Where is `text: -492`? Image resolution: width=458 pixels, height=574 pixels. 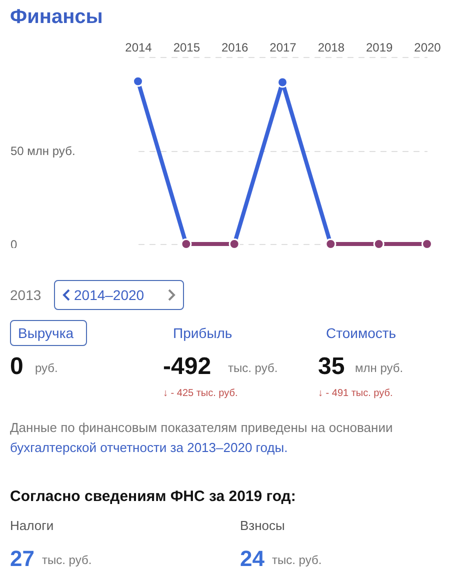 text: -492 is located at coordinates (187, 367).